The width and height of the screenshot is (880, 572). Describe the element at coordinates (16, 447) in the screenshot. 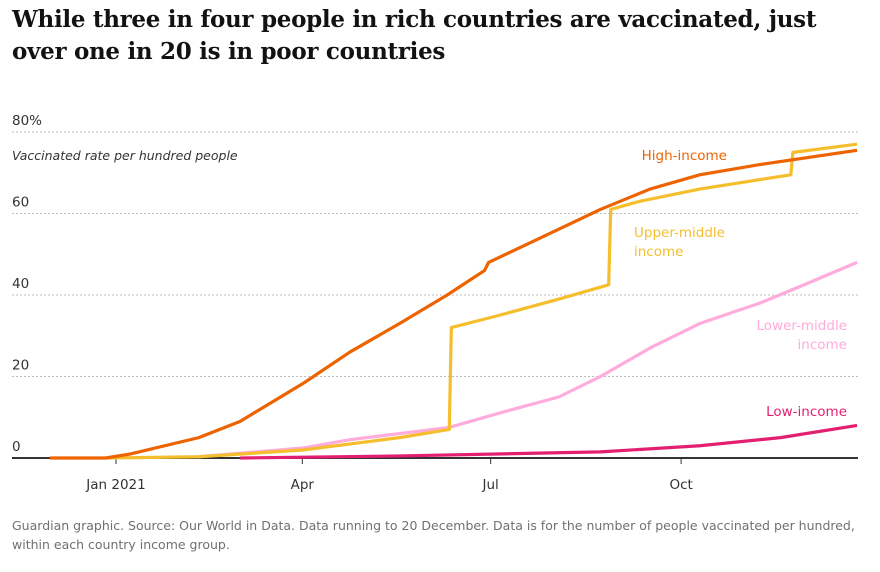

I see `y-tick-label: 0` at that location.